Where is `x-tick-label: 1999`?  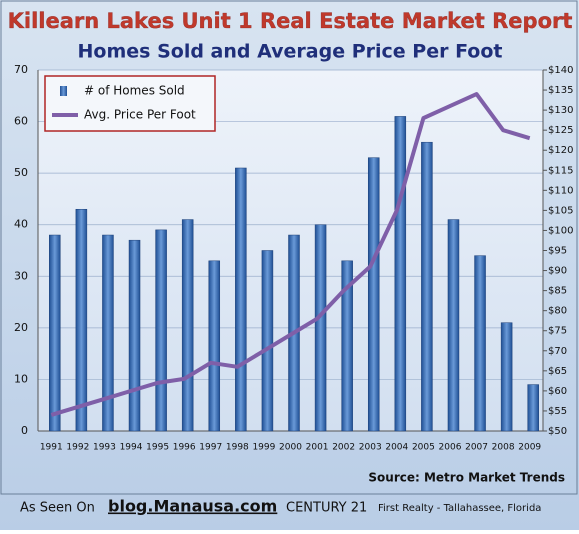
x-tick-label: 1999 is located at coordinates (263, 448).